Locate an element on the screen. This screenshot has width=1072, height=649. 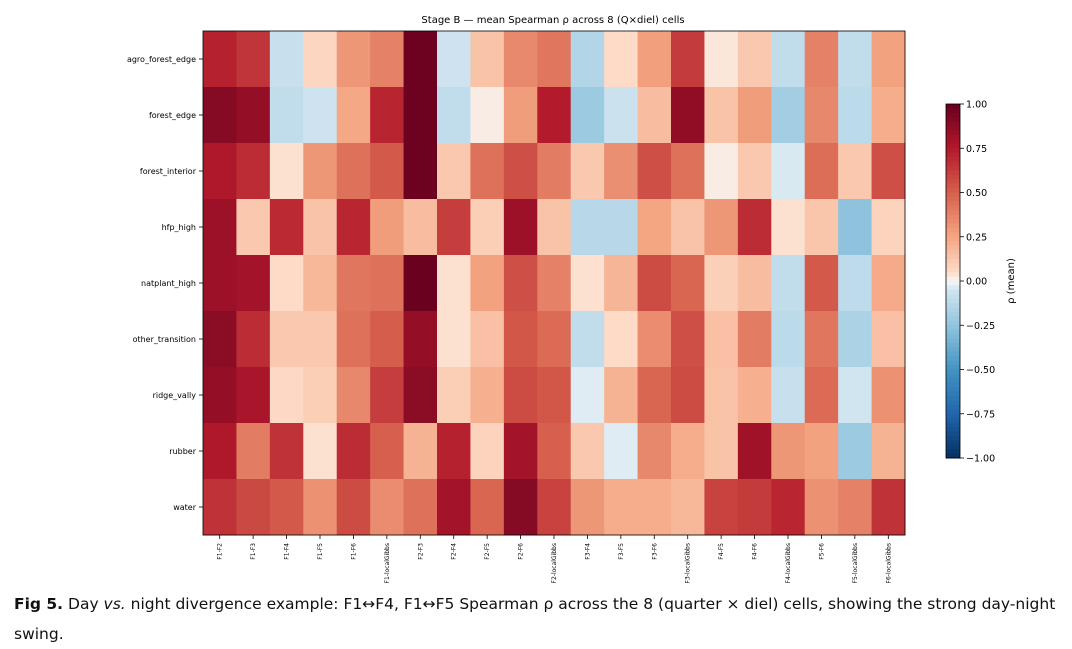
caption-text-before: Day is located at coordinates (83, 604).